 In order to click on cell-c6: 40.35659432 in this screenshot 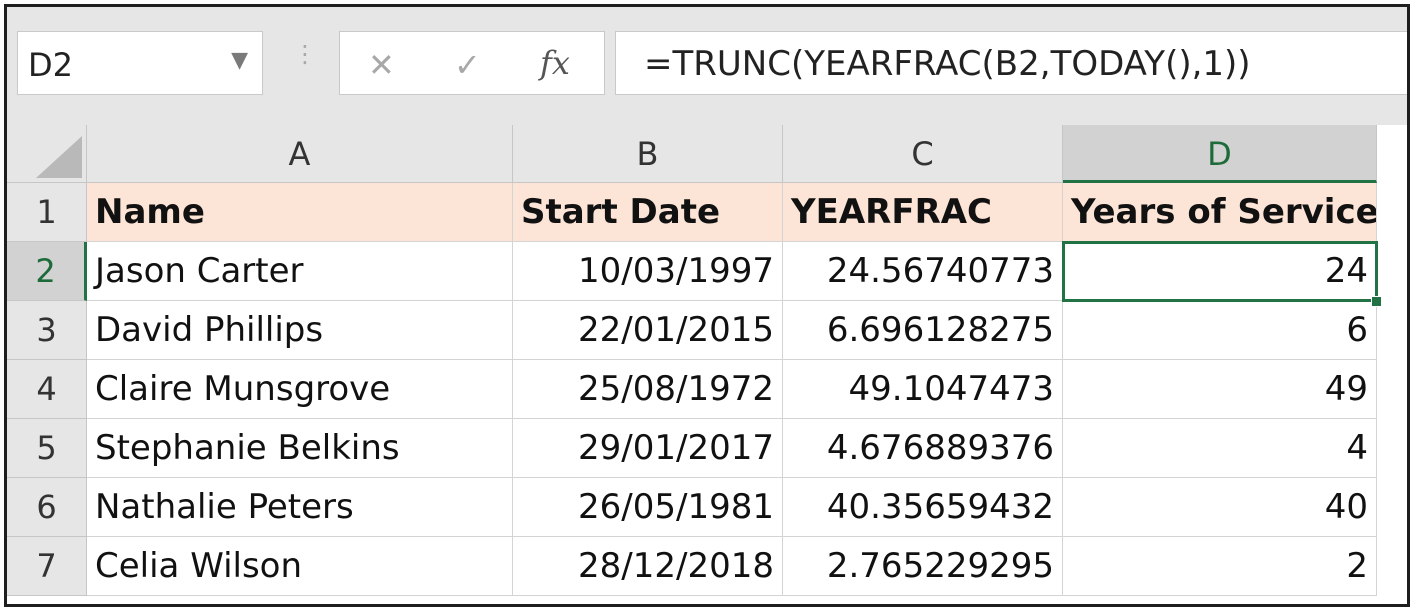, I will do `click(923, 507)`.